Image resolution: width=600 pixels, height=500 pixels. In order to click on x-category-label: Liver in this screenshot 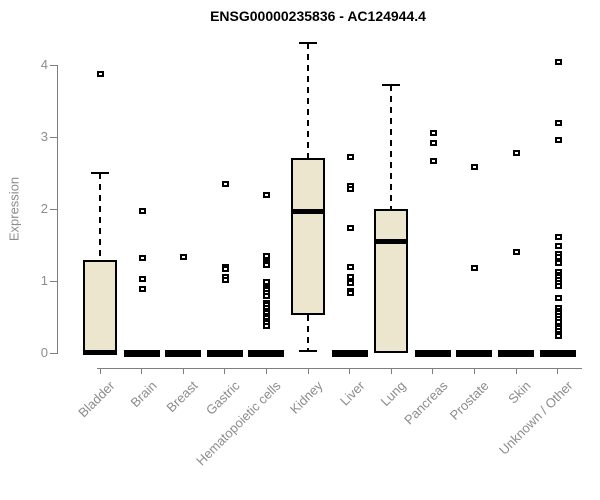, I will do `click(352, 393)`.